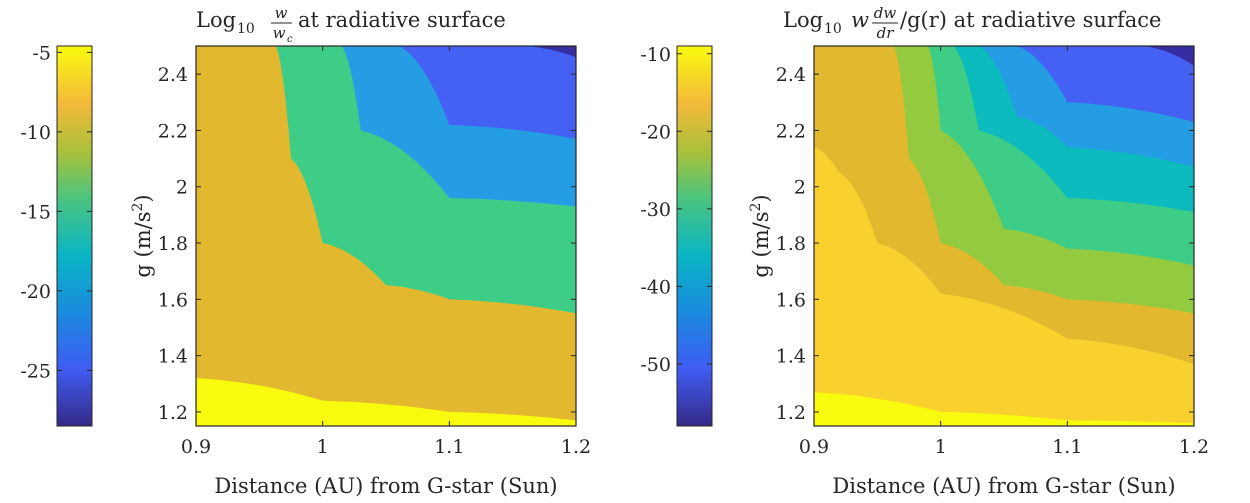 This screenshot has width=1250, height=503. What do you see at coordinates (402, 20) in the screenshot?
I see `left-title-tail: at radiative surface` at bounding box center [402, 20].